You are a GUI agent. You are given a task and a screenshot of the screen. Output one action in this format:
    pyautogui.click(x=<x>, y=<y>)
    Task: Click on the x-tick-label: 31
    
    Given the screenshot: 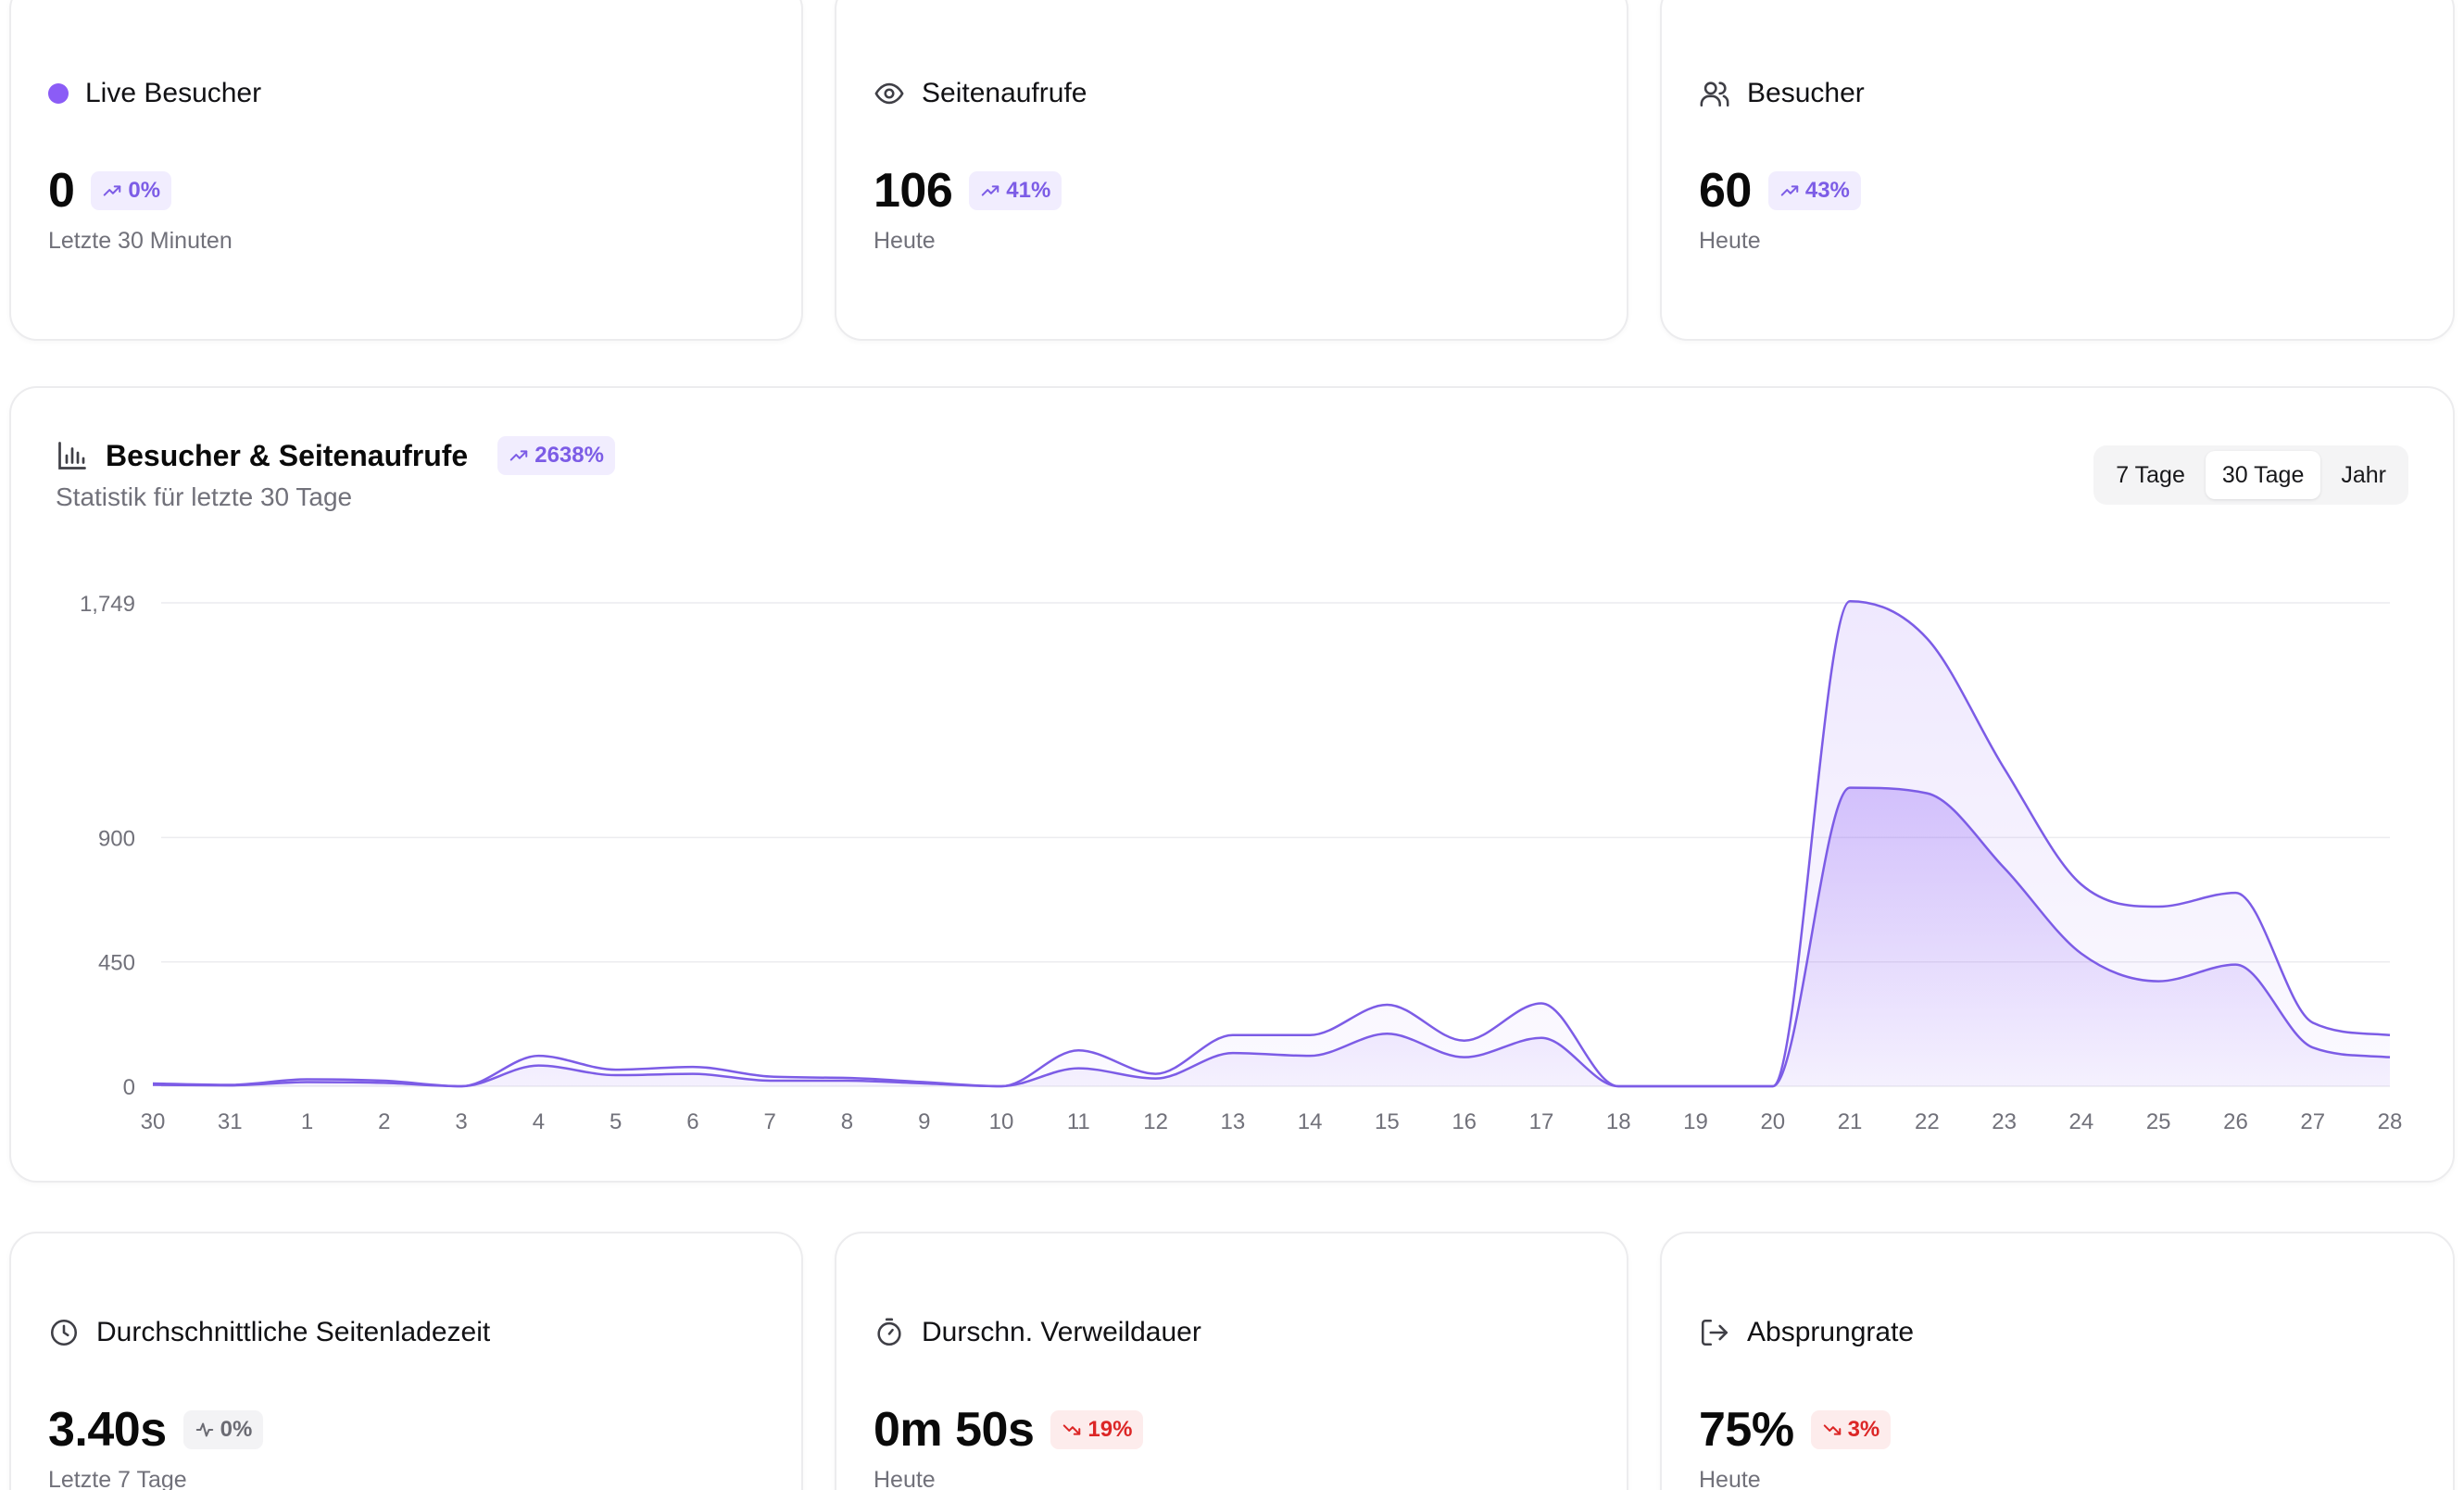 What is the action you would take?
    pyautogui.click(x=230, y=1121)
    